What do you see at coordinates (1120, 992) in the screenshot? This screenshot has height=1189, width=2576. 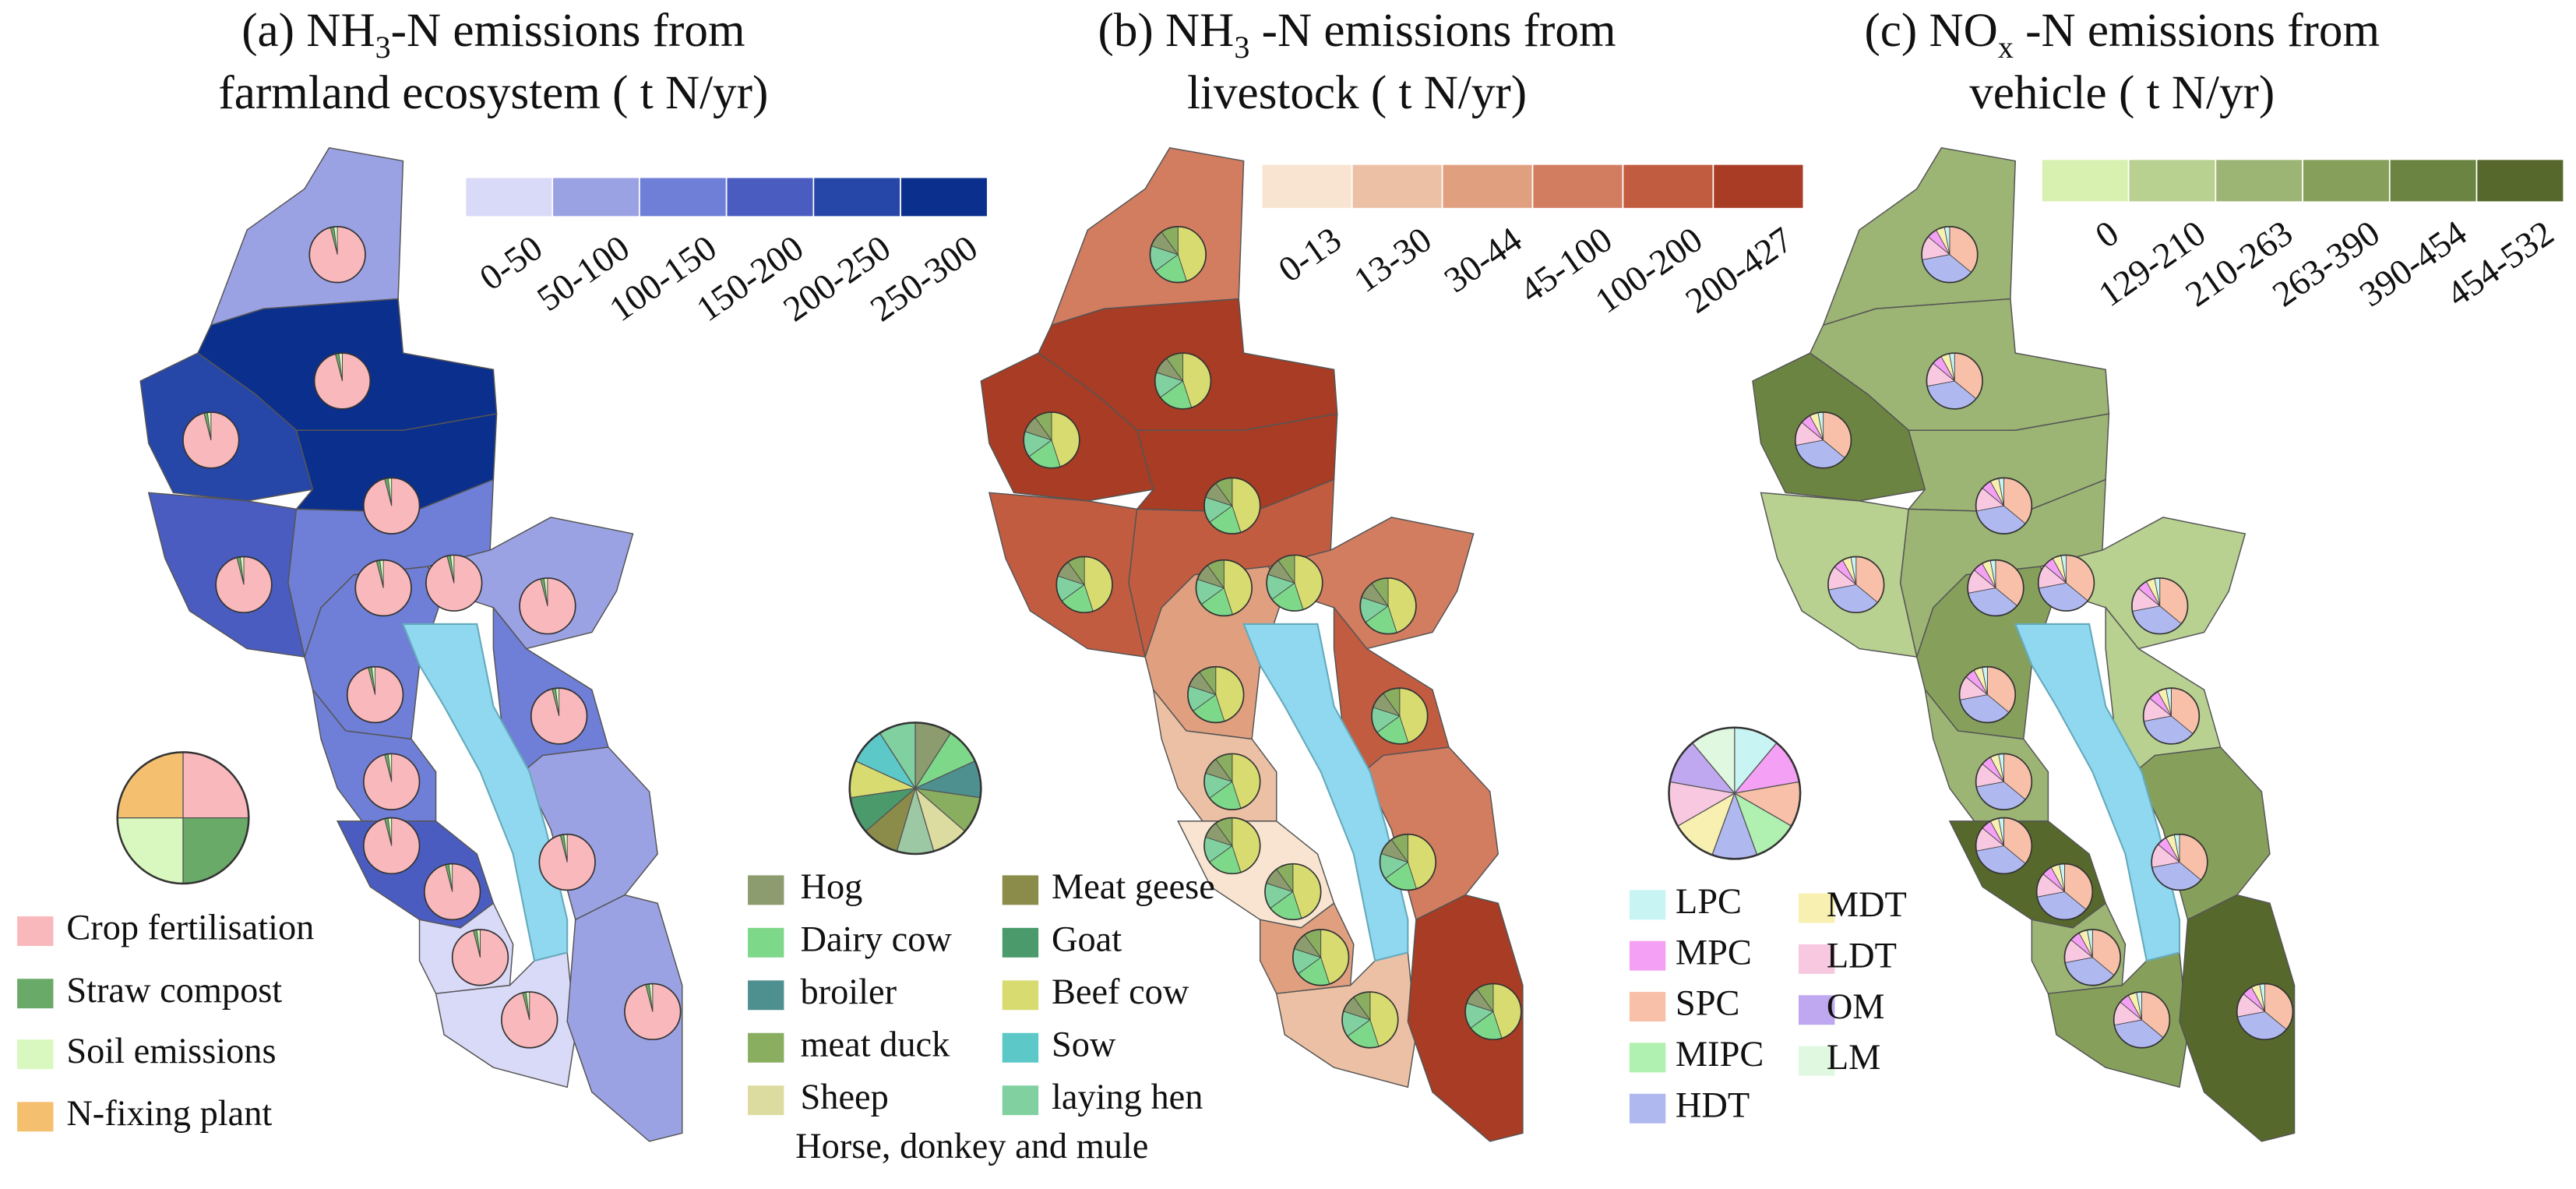 I see `legend-label: Beef cow` at bounding box center [1120, 992].